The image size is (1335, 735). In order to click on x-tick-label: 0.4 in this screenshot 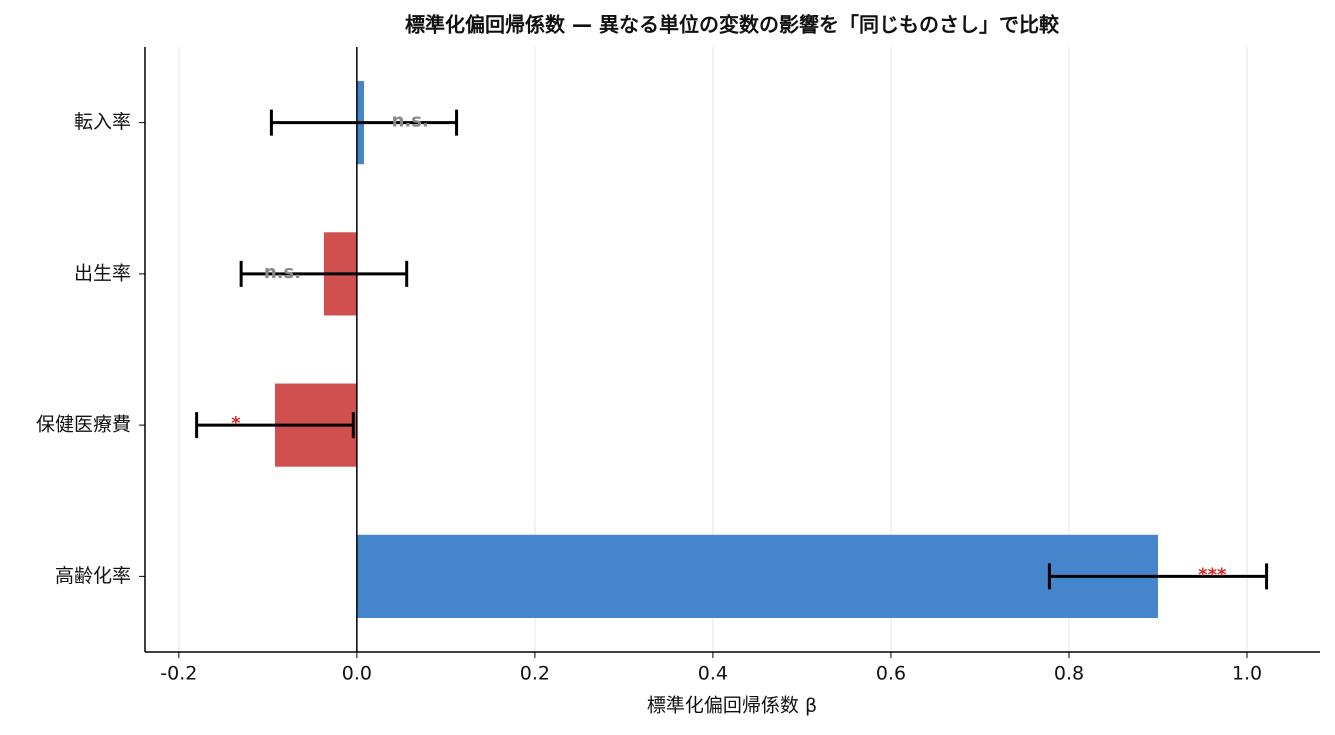, I will do `click(713, 674)`.